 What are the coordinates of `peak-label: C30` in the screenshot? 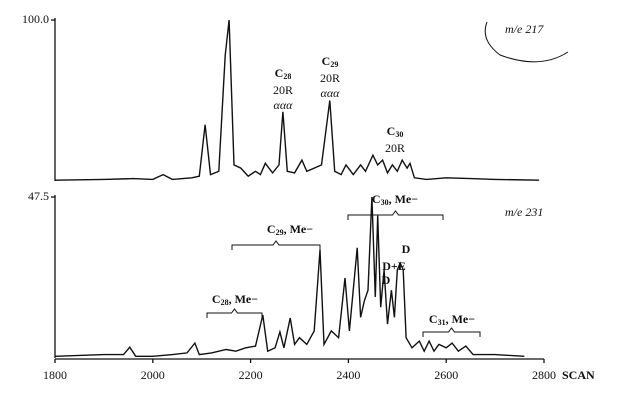 It's located at (395, 131).